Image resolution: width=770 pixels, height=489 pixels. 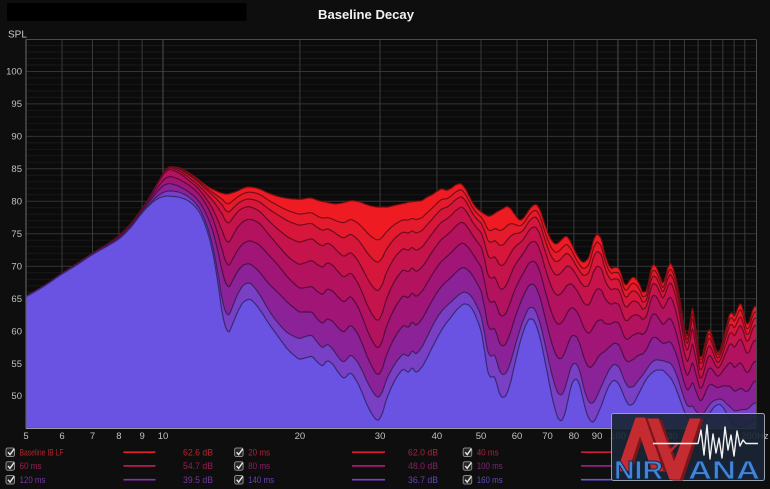 I want to click on svg-text: 20 ms, so click(x=259, y=452).